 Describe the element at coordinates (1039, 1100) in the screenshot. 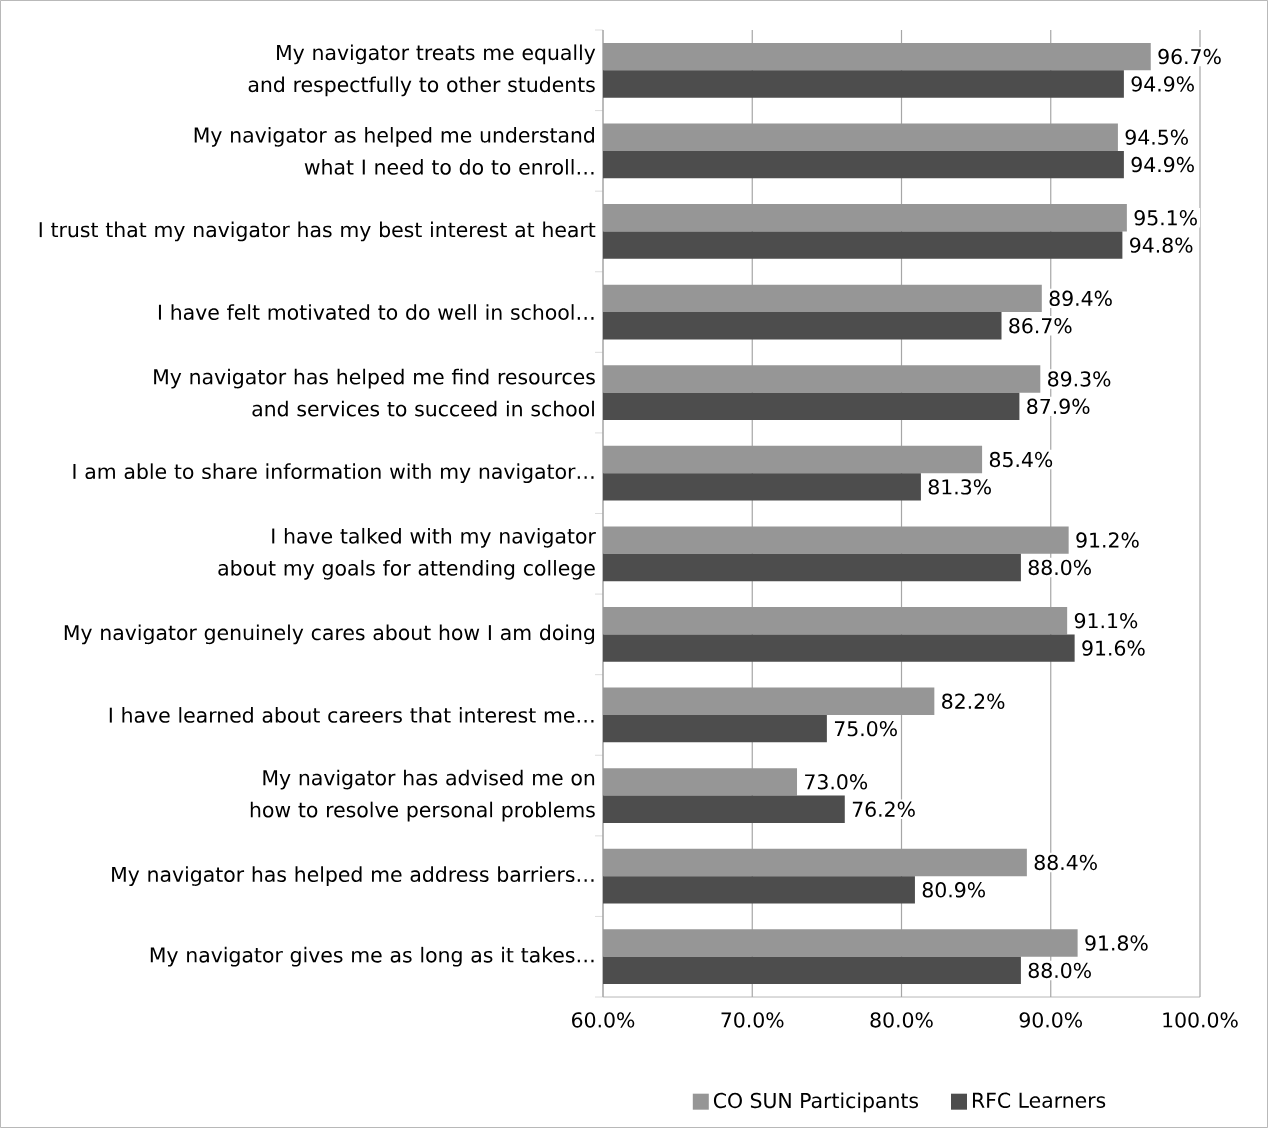

I see `legend-label: RFC Learners` at that location.